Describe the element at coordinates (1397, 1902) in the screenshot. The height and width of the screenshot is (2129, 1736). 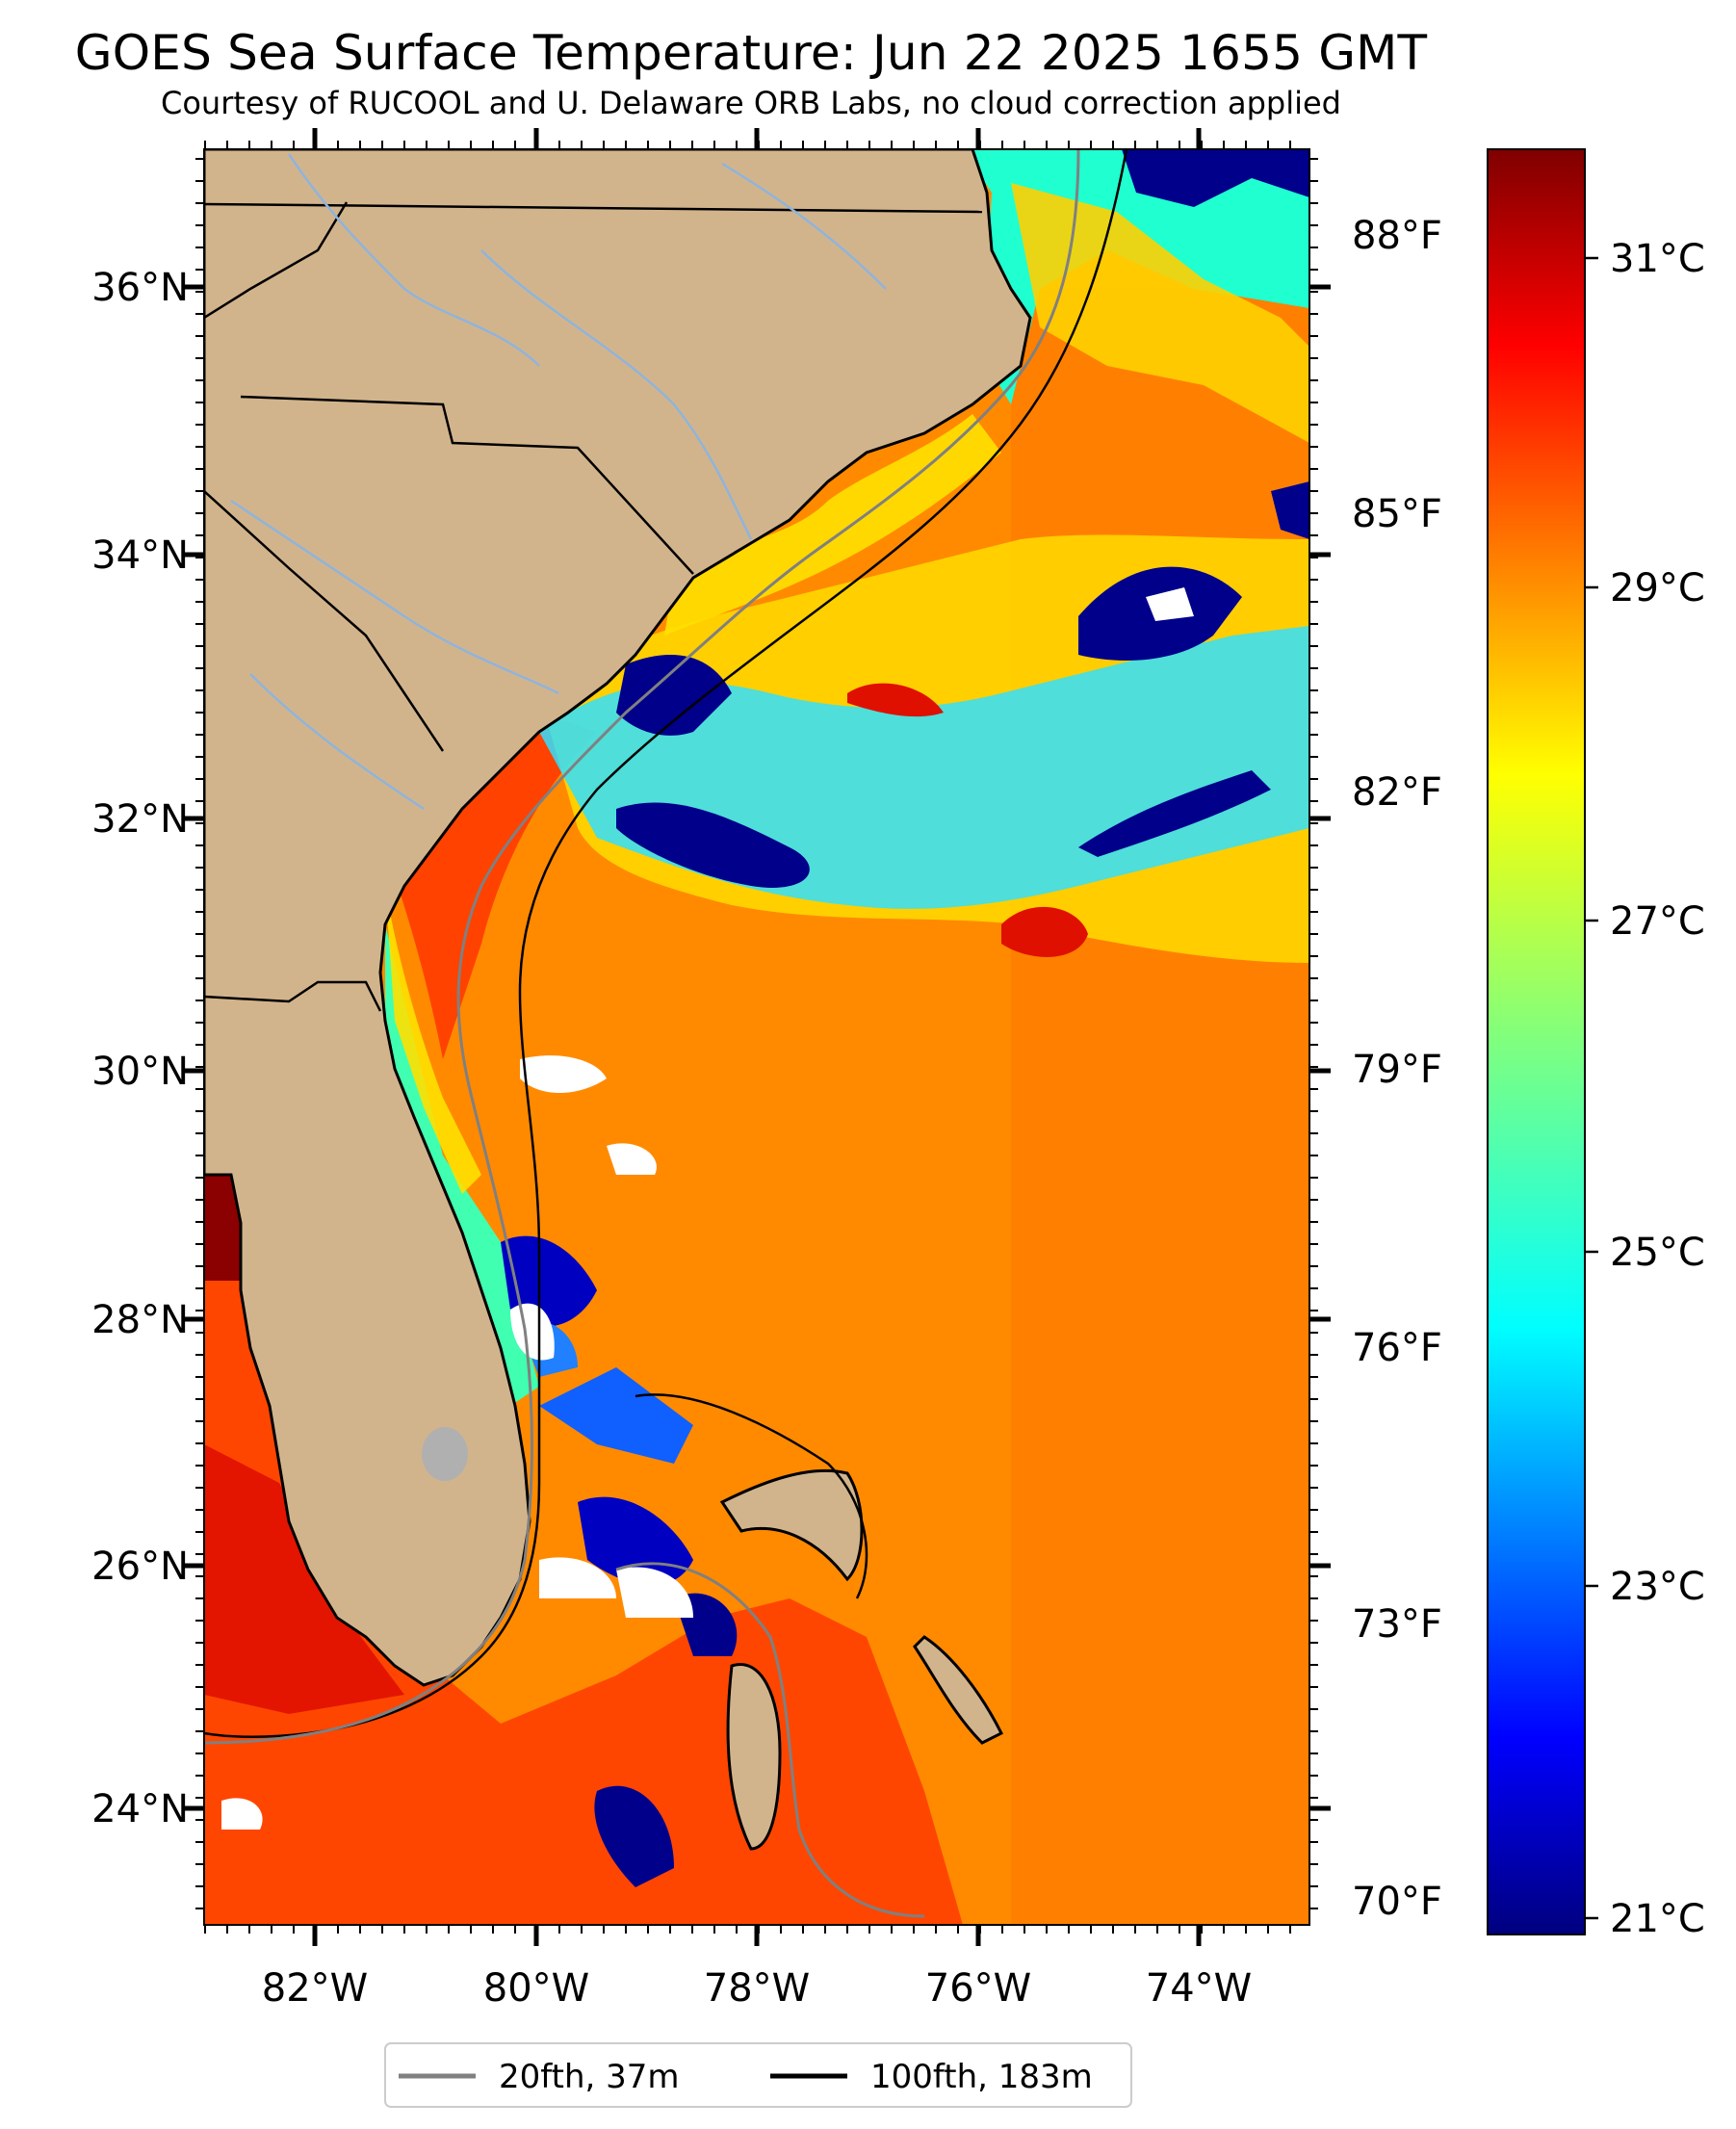
I see `f-label-70: 70°F` at that location.